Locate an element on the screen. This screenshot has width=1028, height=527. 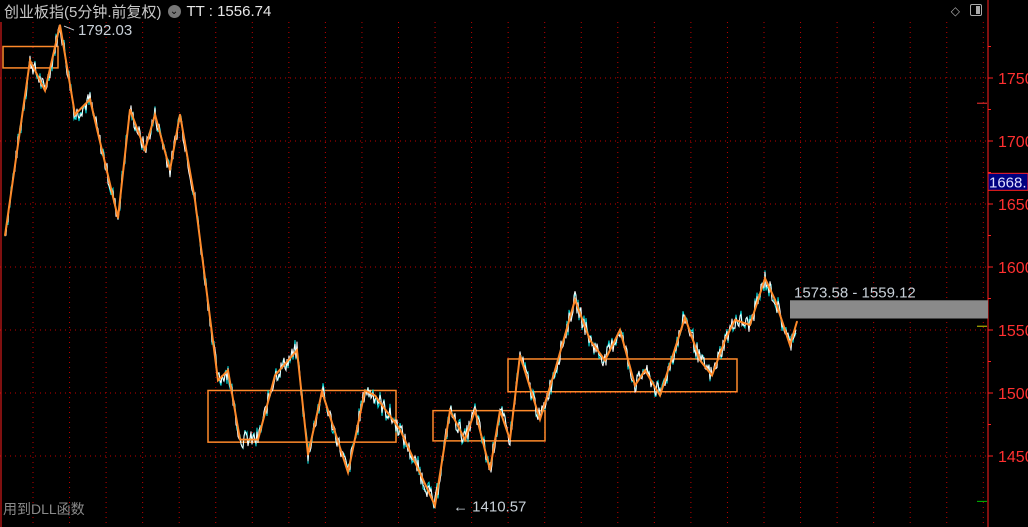
panel-toggle-icon is located at coordinates (976, 10).